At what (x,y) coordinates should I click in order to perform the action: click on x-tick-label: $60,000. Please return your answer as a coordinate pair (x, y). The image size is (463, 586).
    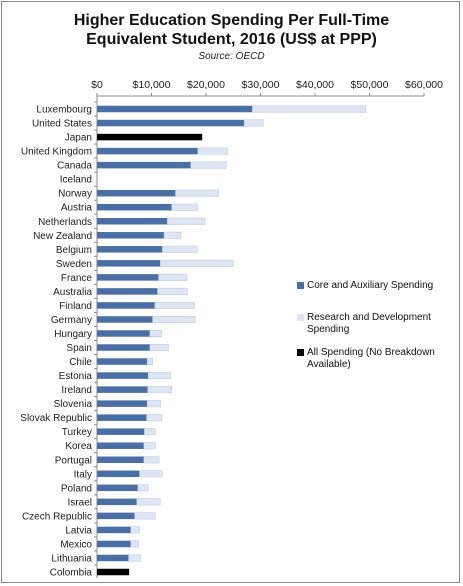
    Looking at the image, I should click on (424, 85).